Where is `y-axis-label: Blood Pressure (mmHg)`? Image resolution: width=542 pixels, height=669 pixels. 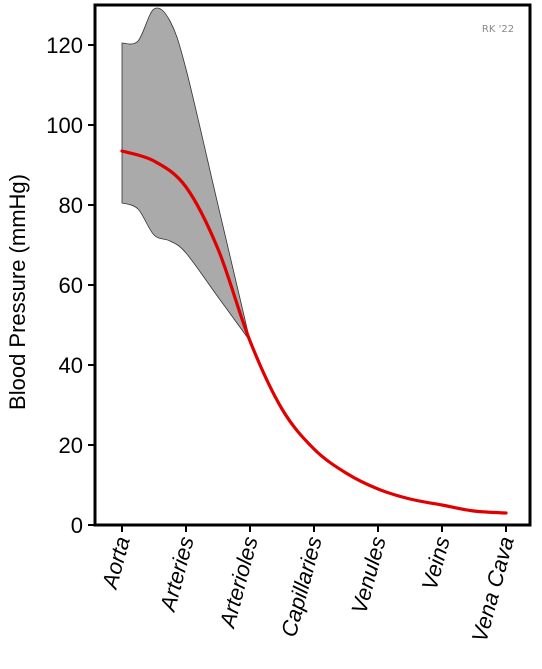 y-axis-label: Blood Pressure (mmHg) is located at coordinates (17, 292).